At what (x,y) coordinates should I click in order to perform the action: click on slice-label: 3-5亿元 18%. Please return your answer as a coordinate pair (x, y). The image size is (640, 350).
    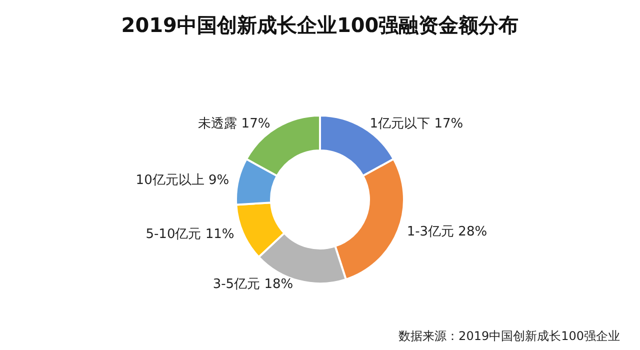
    Looking at the image, I should click on (253, 284).